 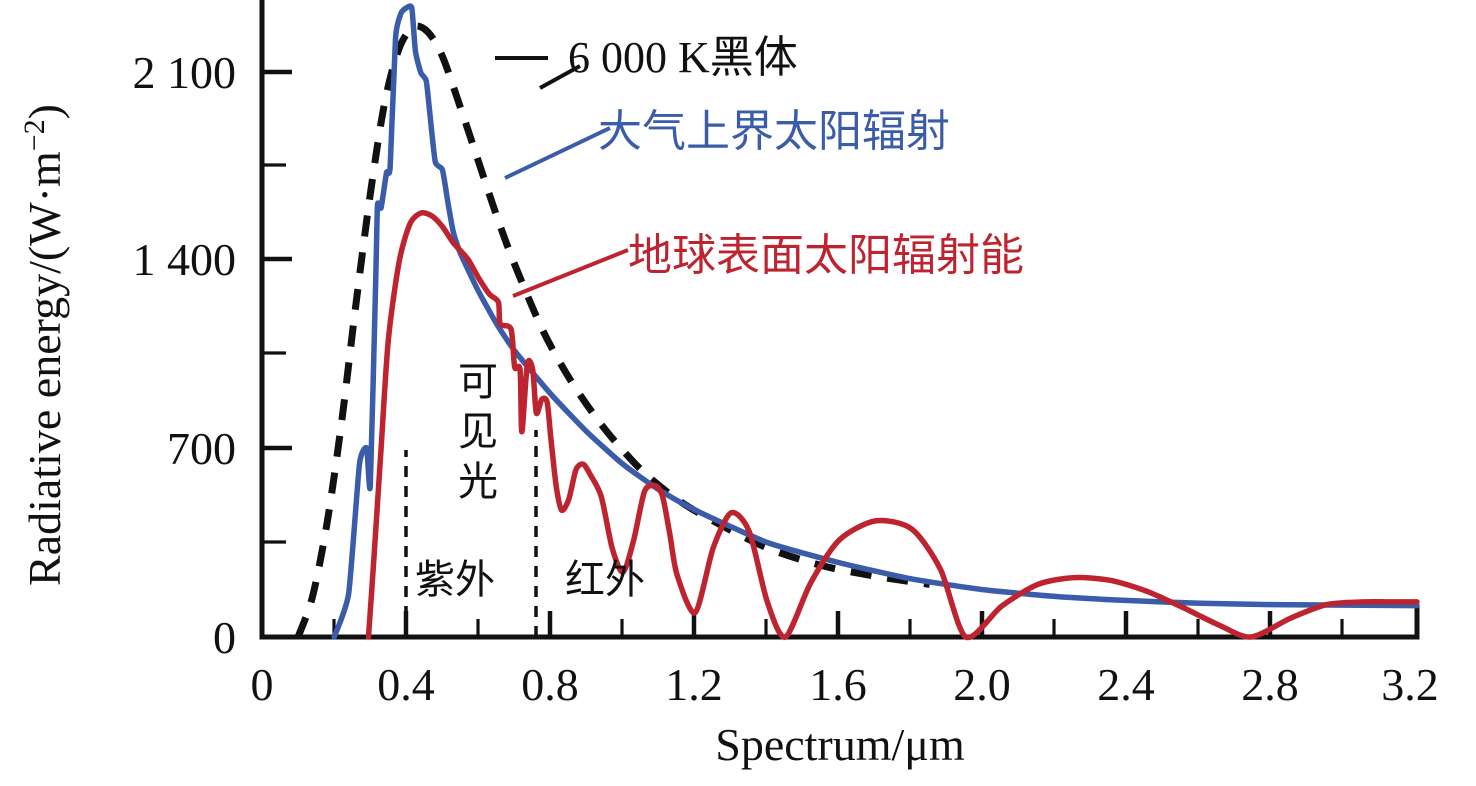 What do you see at coordinates (557, 153) in the screenshot?
I see `toa-leader` at bounding box center [557, 153].